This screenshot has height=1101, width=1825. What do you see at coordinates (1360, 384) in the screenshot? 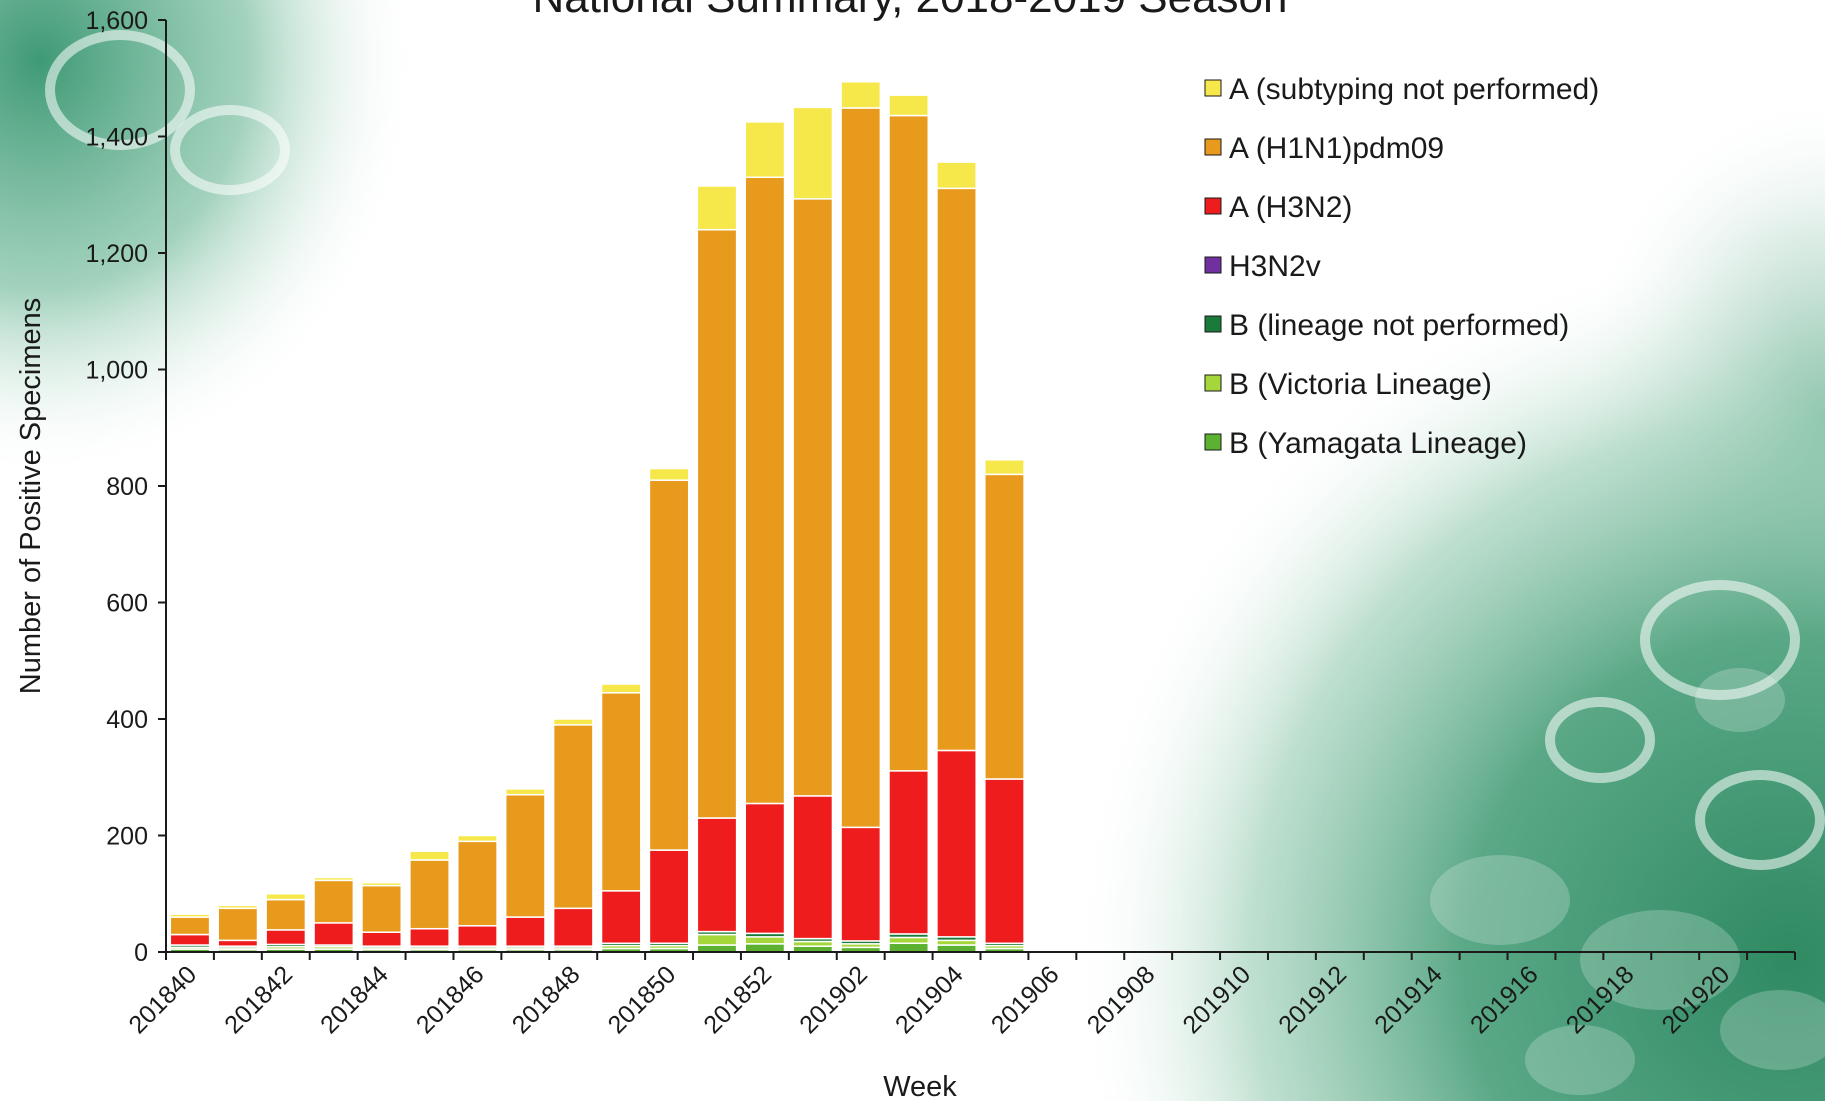
I see `legend-label: B (Victoria Lineage)` at bounding box center [1360, 384].